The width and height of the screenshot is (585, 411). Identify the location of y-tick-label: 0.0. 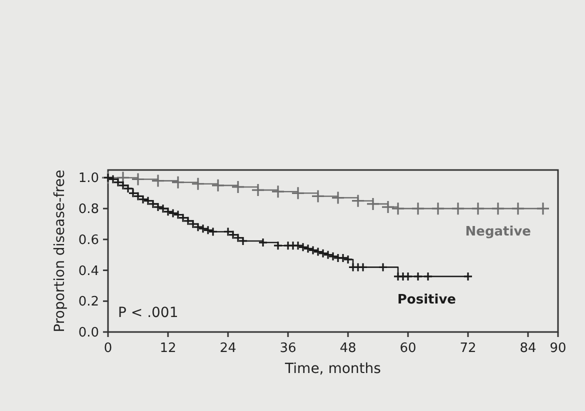
(88, 333).